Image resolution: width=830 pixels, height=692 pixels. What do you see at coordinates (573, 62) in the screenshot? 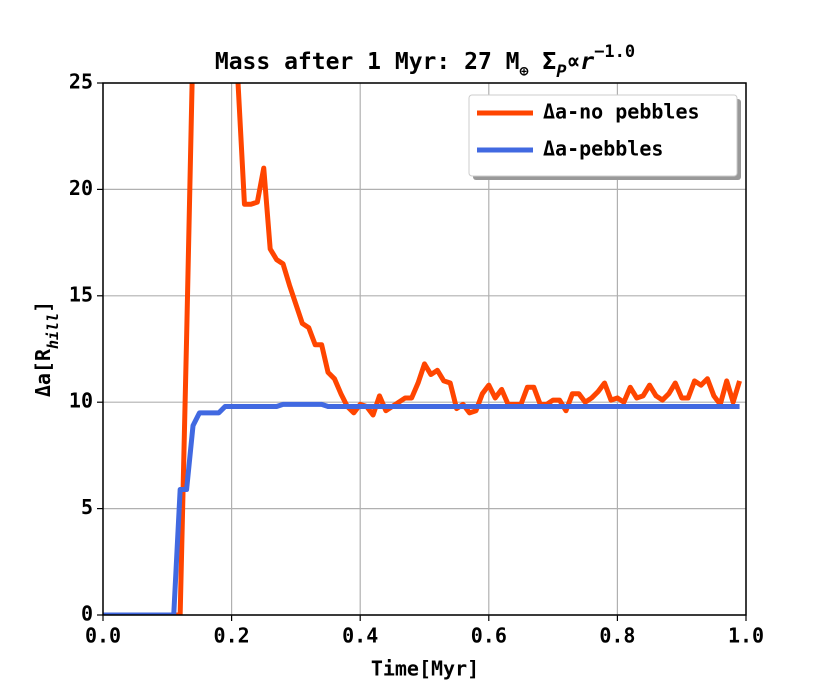
I see `title-part: ∝` at bounding box center [573, 62].